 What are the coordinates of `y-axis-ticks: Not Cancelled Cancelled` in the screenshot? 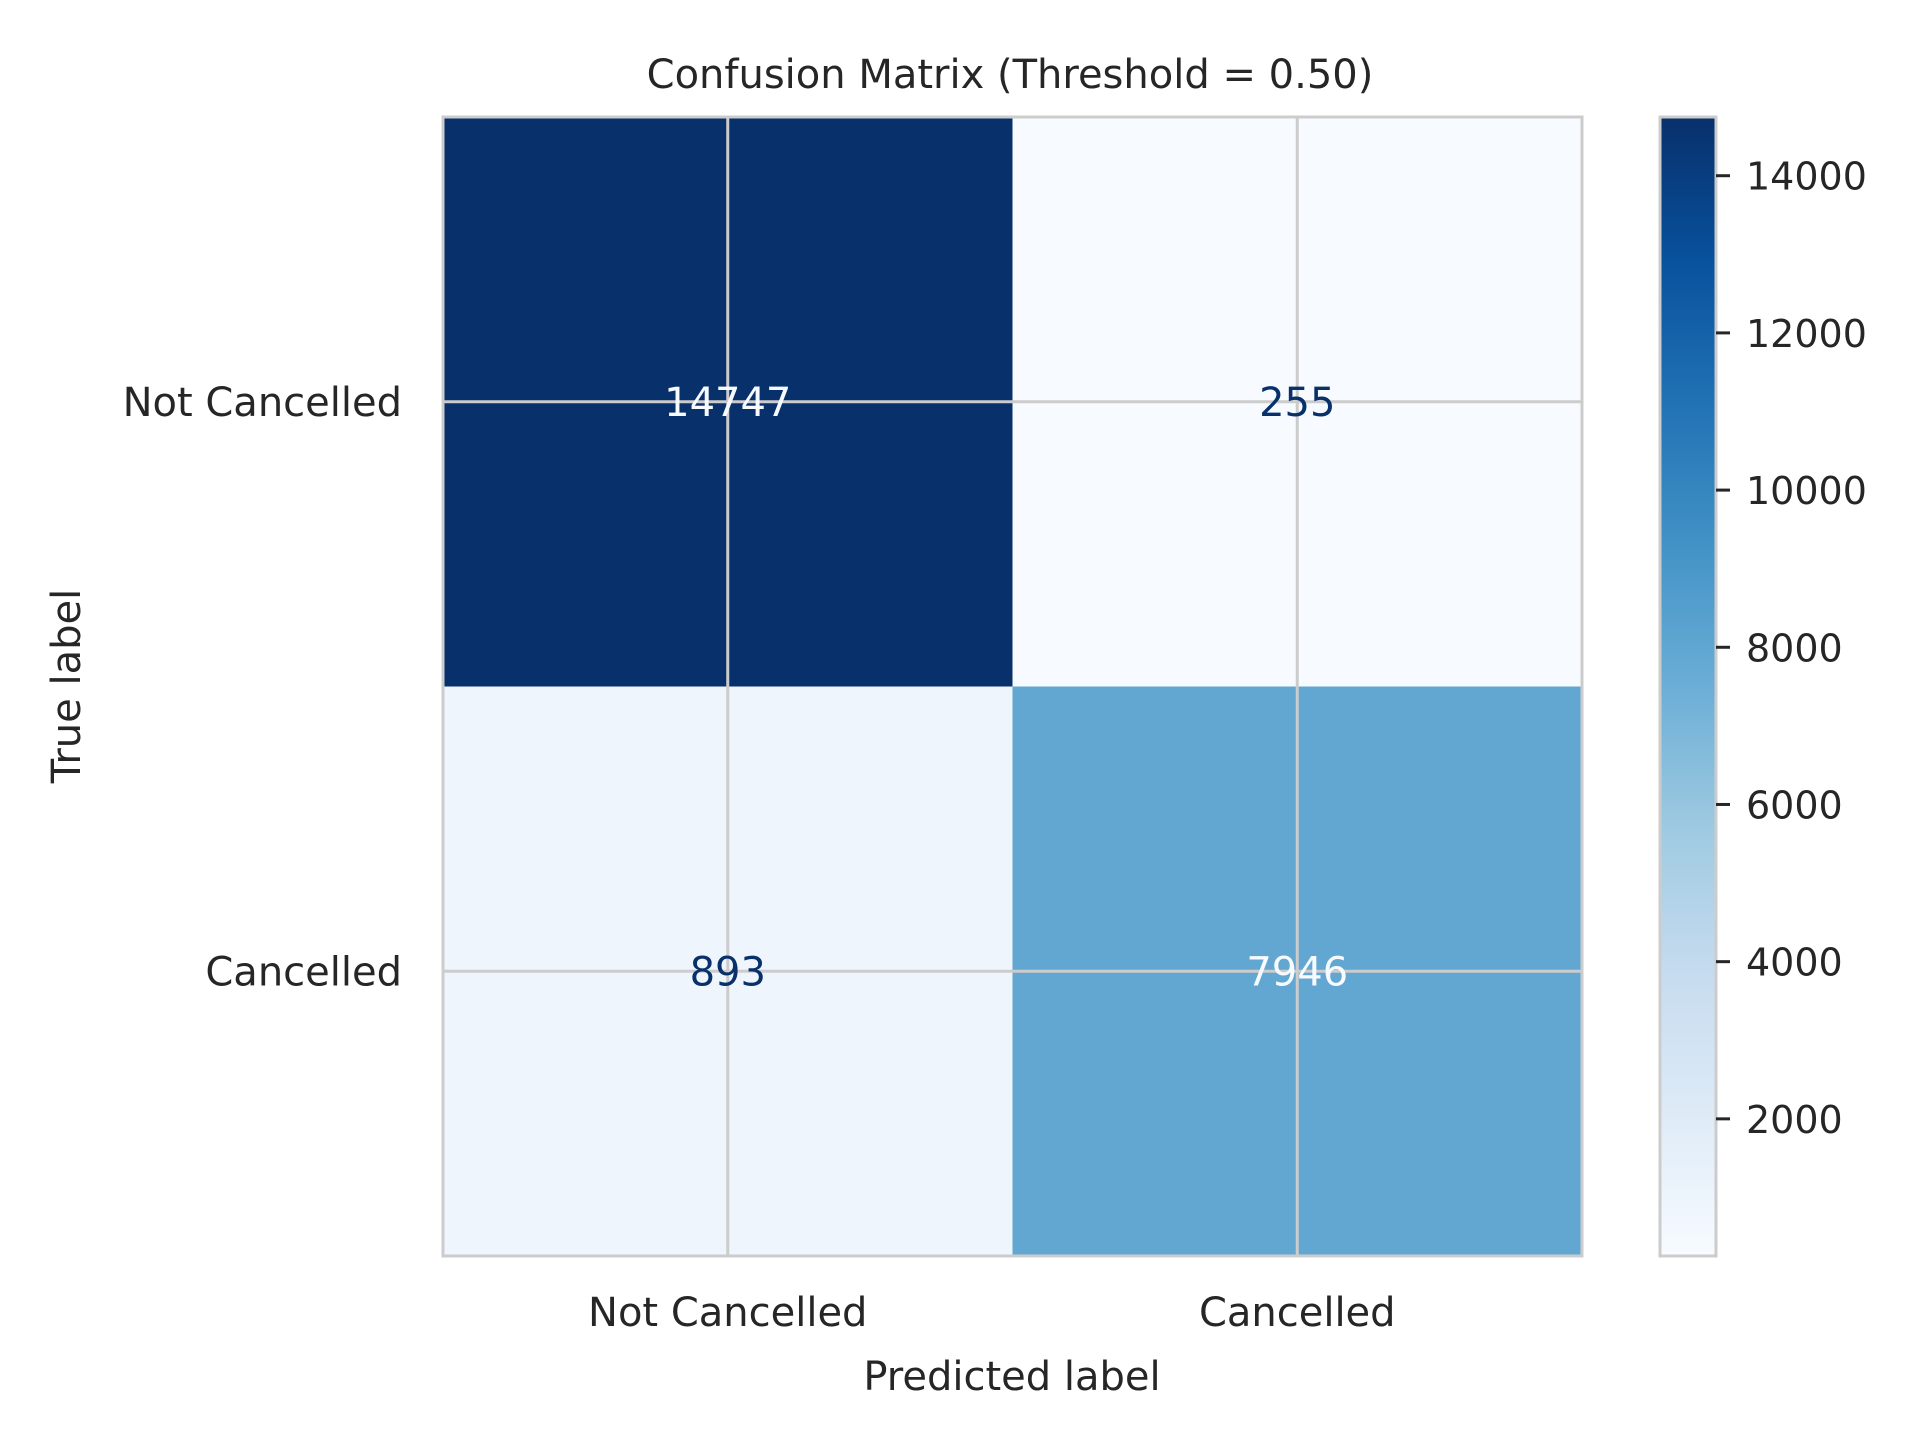 It's located at (262, 688).